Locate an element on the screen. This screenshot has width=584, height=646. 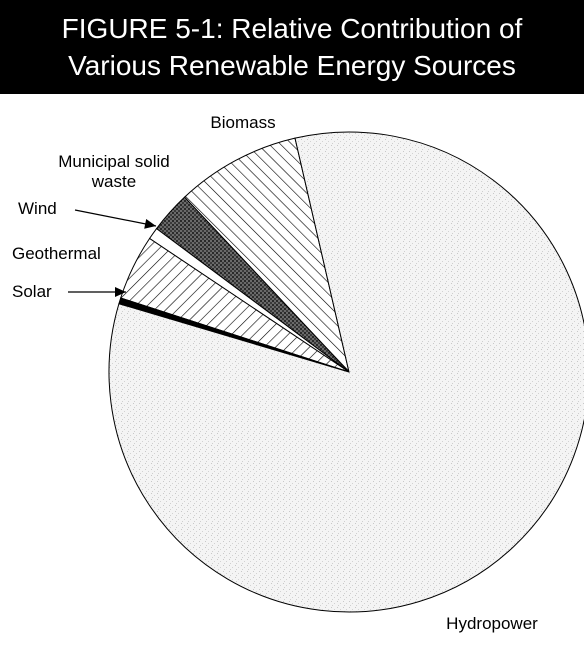
pie-label-wind: Wind is located at coordinates (37, 208).